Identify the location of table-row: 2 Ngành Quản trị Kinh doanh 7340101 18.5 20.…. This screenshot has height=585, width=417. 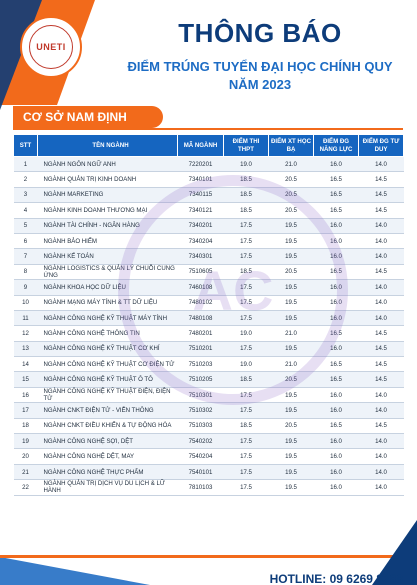
(208, 179).